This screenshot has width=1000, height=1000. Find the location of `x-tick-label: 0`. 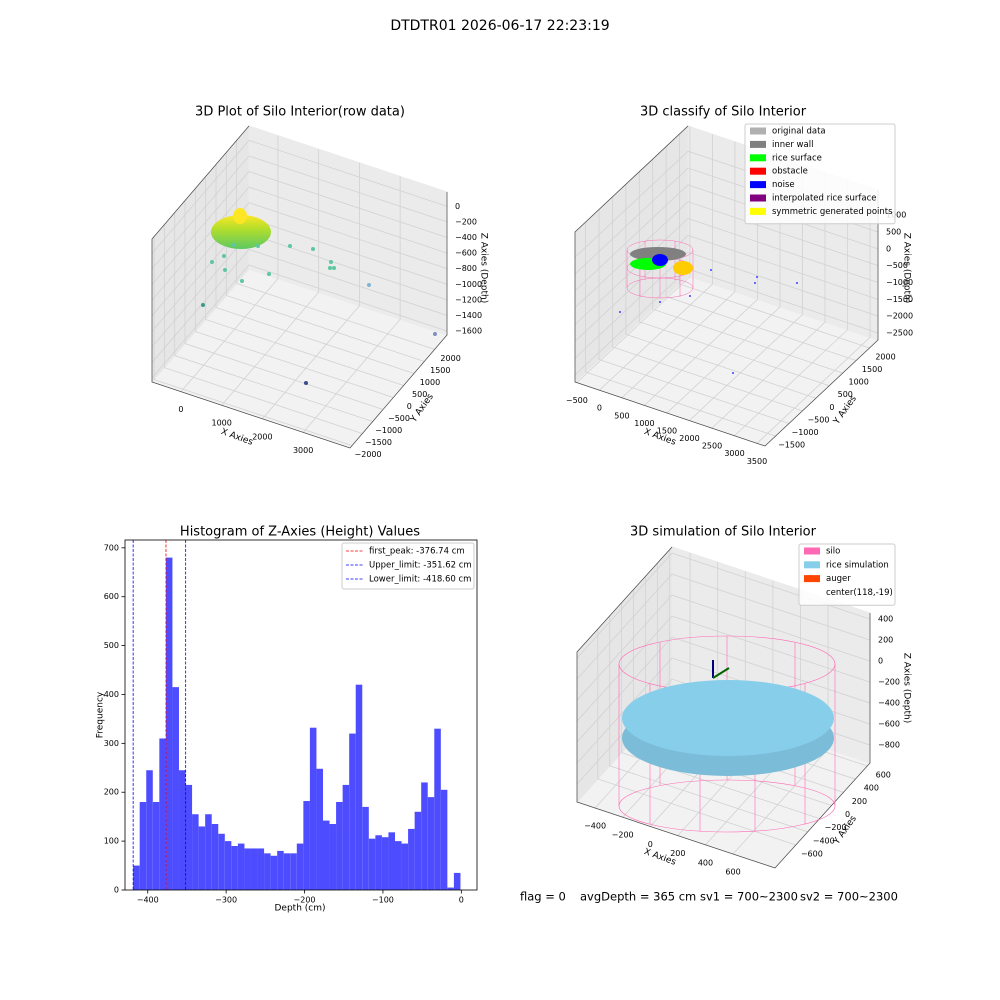

x-tick-label: 0 is located at coordinates (650, 844).